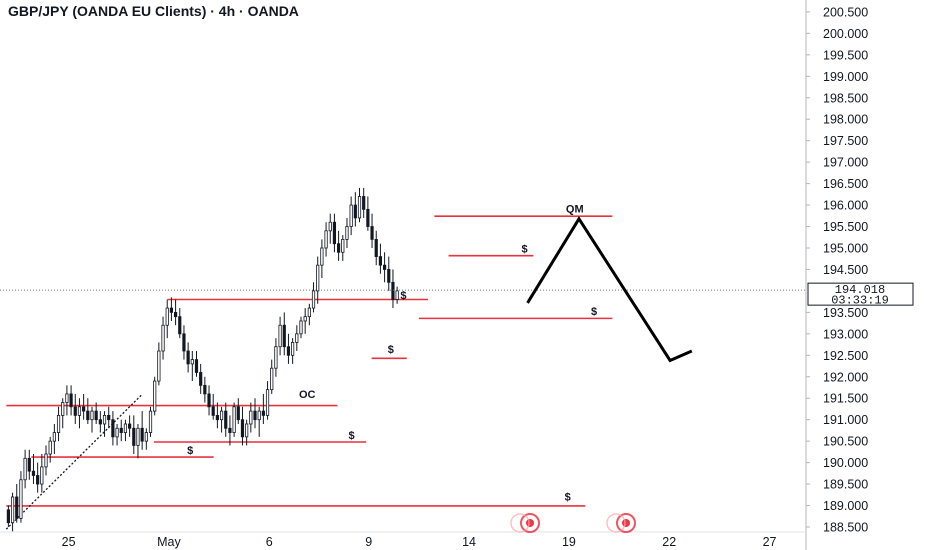 Image resolution: width=932 pixels, height=550 pixels. Describe the element at coordinates (169, 542) in the screenshot. I see `time-tick-label: May` at that location.